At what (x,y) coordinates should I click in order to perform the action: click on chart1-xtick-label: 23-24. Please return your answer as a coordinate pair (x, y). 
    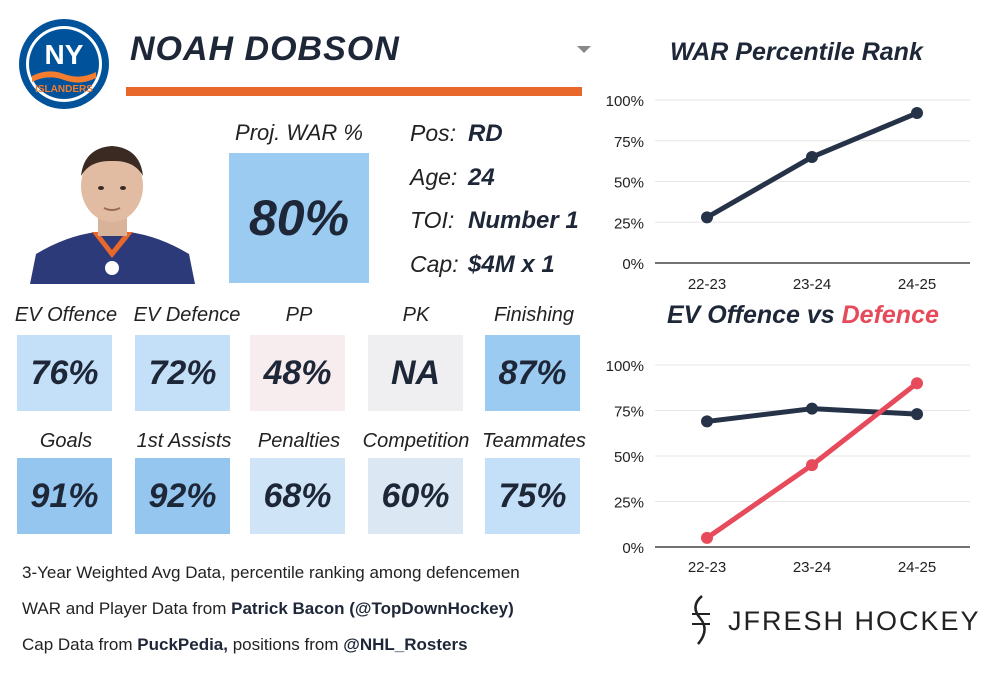
    Looking at the image, I should click on (812, 284).